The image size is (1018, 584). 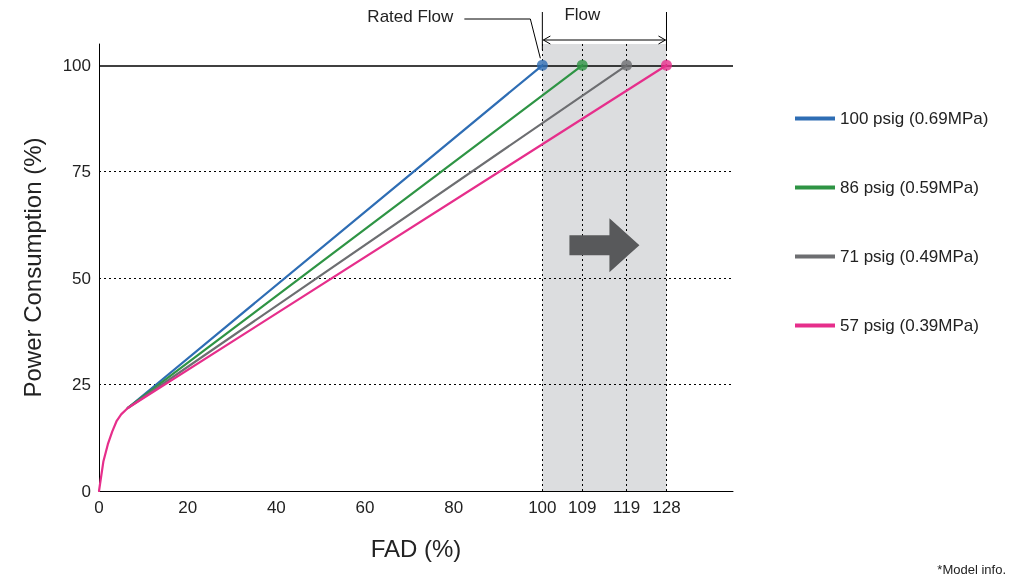 I want to click on x-axis-title: FAD (%), so click(x=416, y=548).